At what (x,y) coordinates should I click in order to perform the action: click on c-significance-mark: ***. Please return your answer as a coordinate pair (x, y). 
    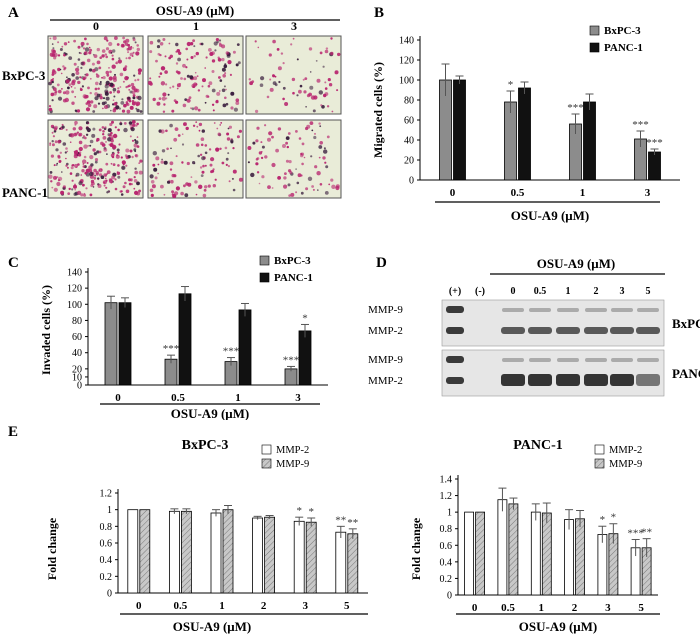
    Looking at the image, I should click on (231, 352).